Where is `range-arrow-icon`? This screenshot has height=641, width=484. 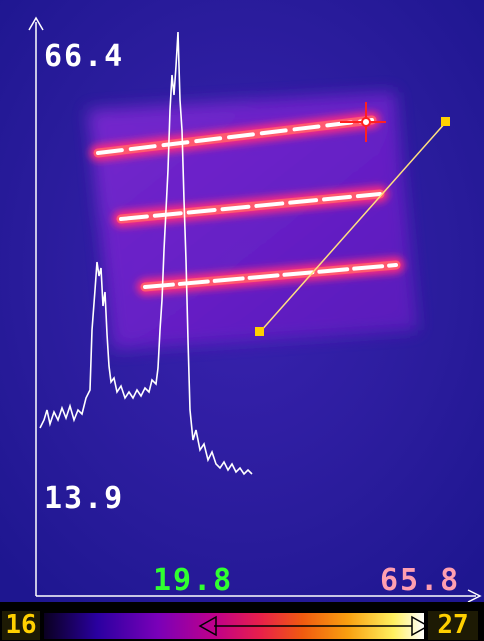
range-arrow-icon is located at coordinates (314, 626).